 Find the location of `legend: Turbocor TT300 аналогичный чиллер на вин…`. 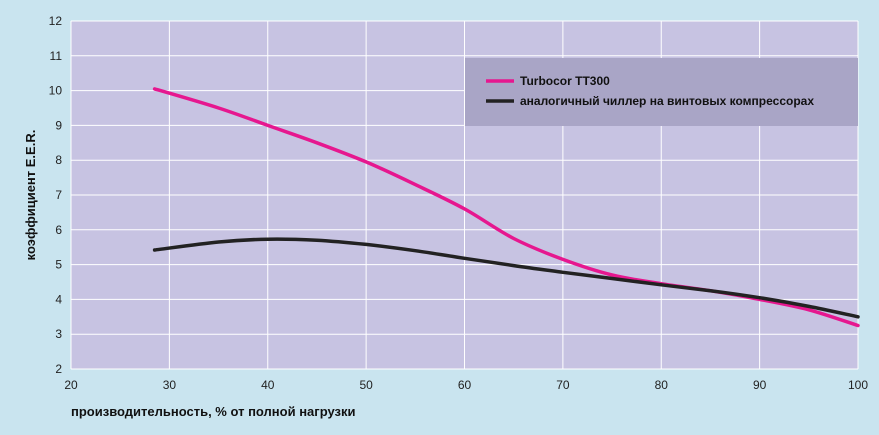

legend: Turbocor TT300 аналогичный чиллер на вин… is located at coordinates (661, 92).